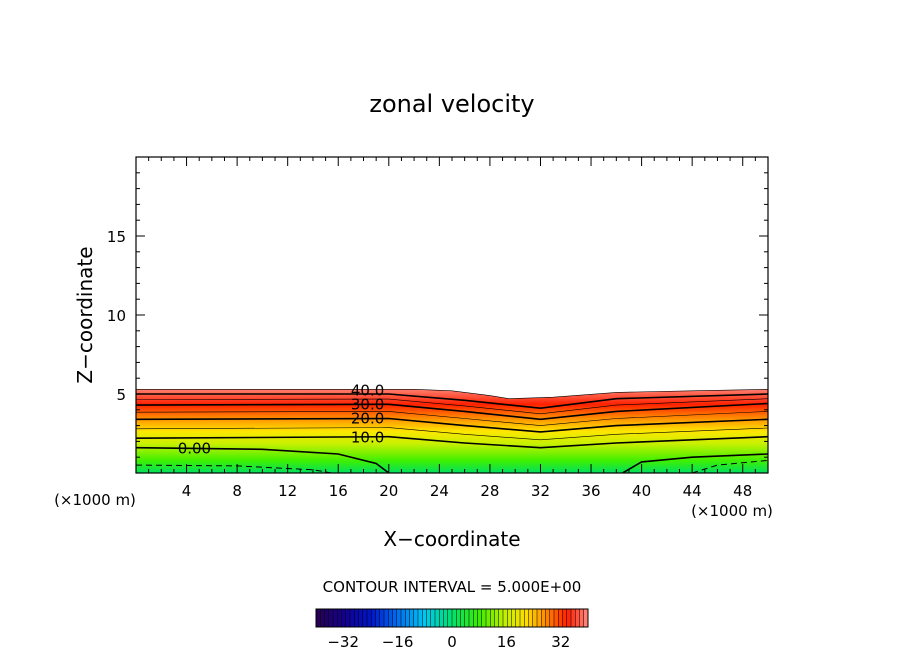 This screenshot has height=654, width=904. I want to click on colorbar-frame, so click(452, 618).